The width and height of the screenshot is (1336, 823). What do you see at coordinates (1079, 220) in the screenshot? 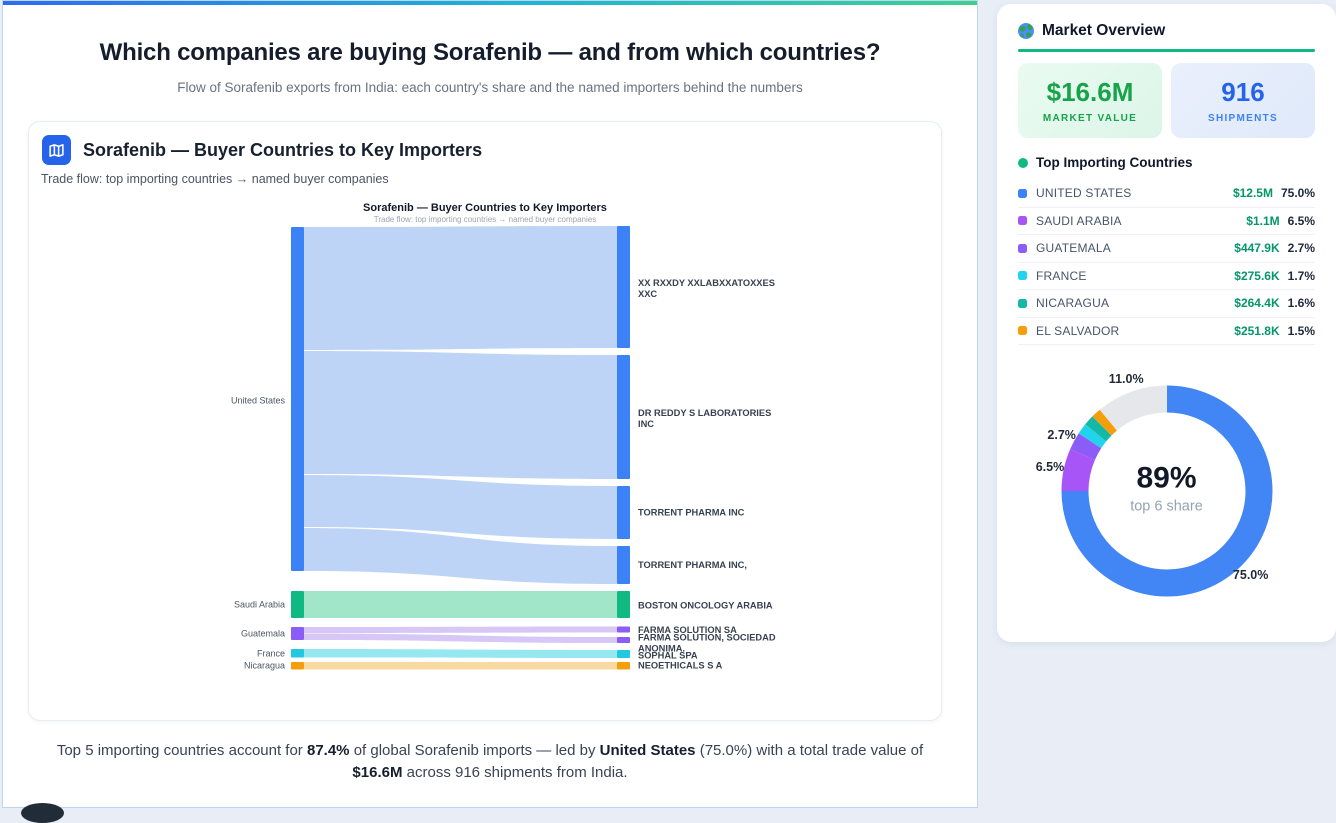
I see `country-name: SAUDI ARABIA` at bounding box center [1079, 220].